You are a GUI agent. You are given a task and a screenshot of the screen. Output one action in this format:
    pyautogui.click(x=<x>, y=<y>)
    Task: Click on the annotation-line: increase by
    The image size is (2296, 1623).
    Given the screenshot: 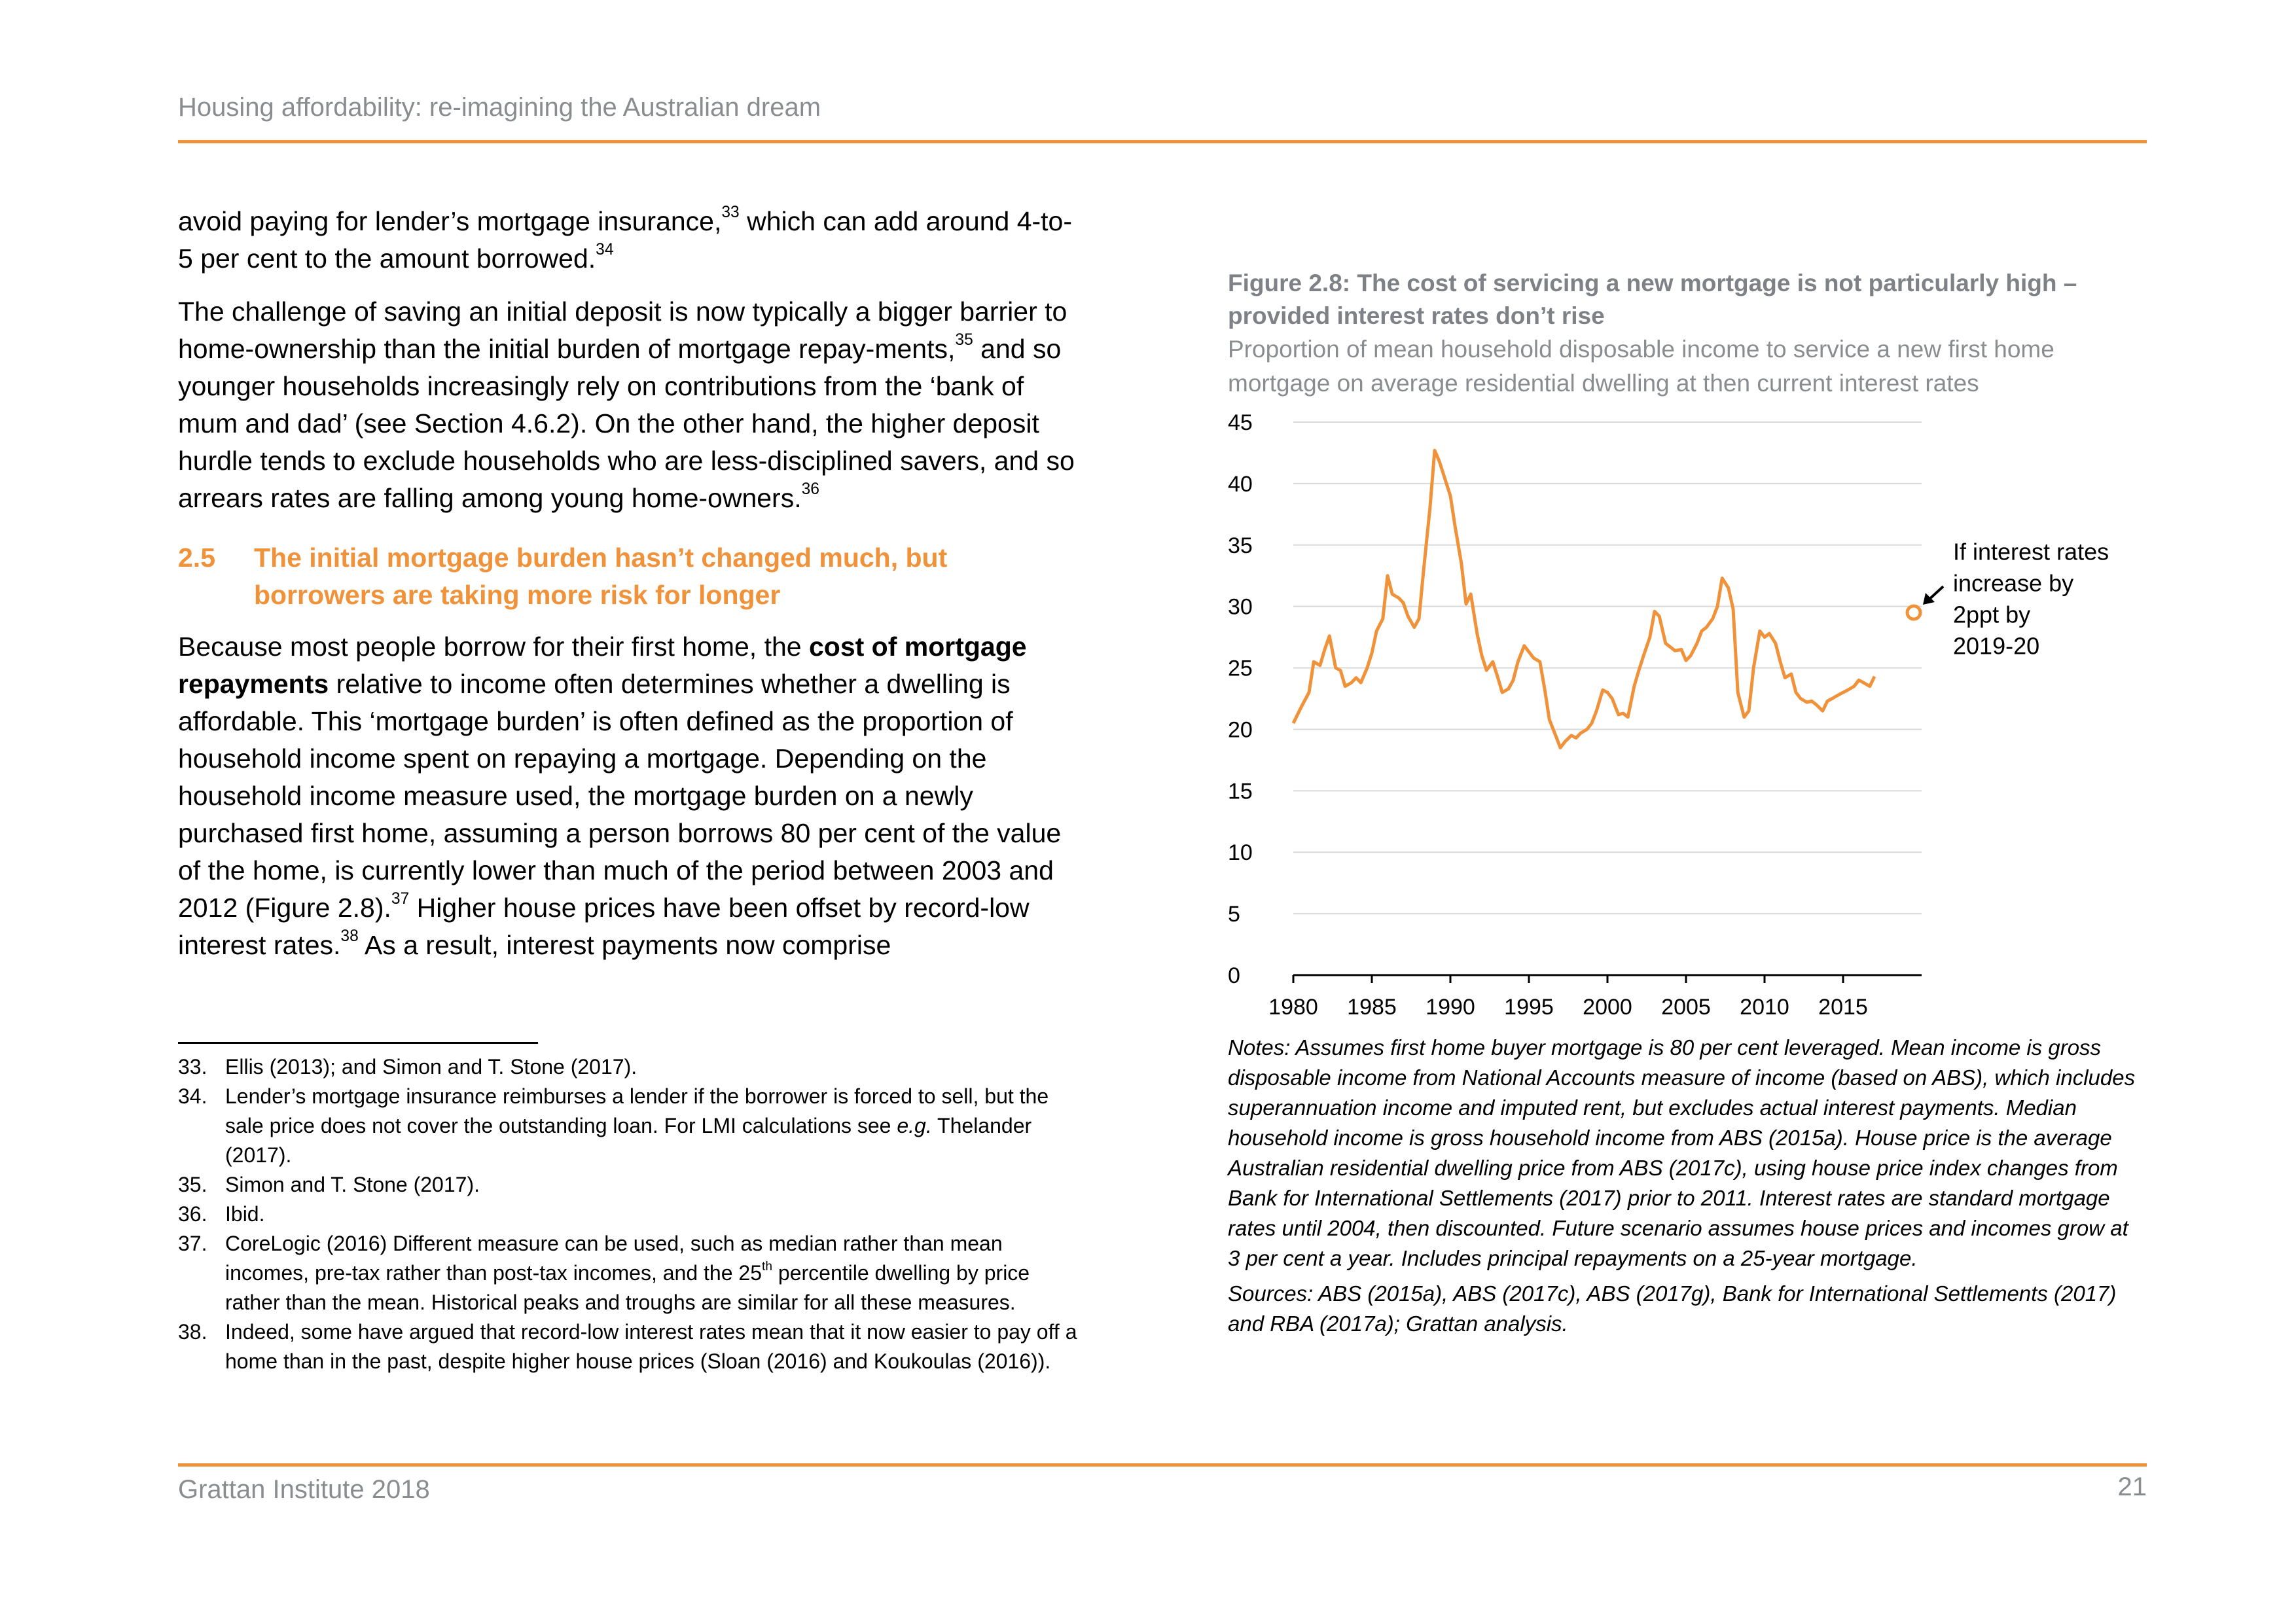 What is the action you would take?
    pyautogui.click(x=2013, y=582)
    